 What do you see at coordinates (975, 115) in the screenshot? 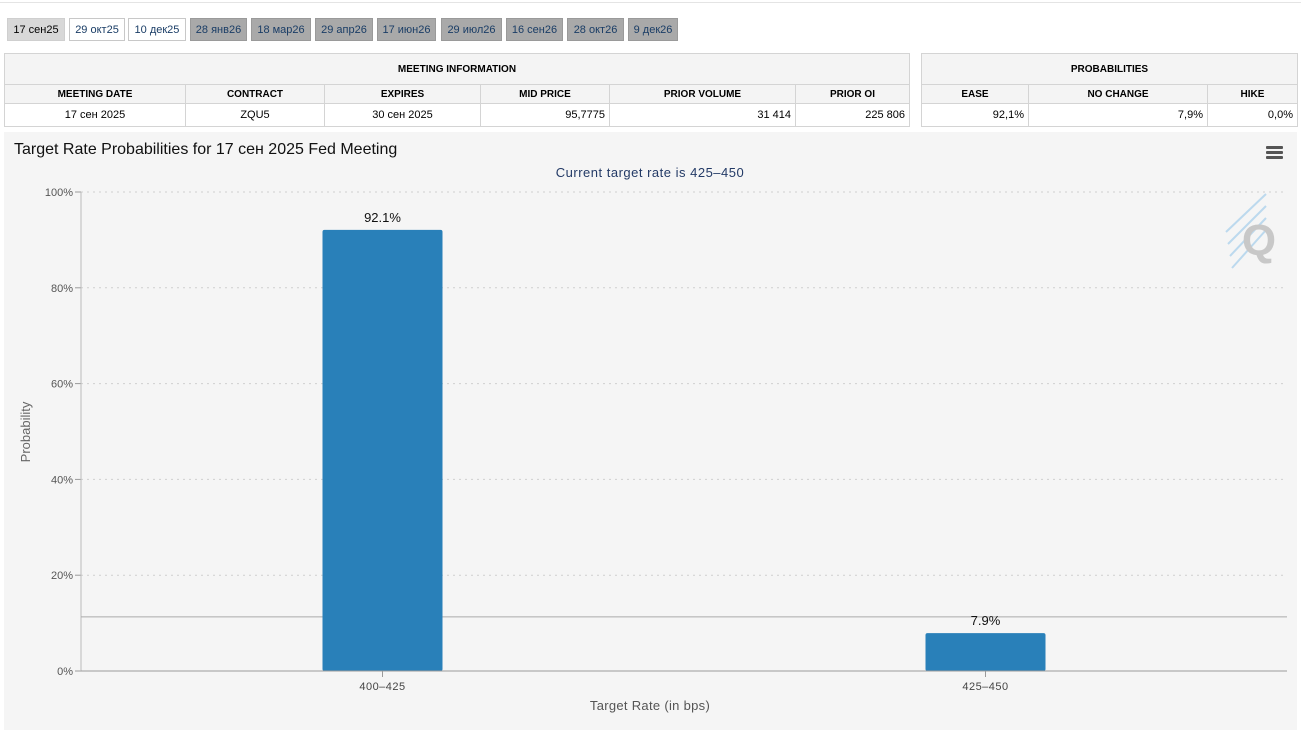
I see `ease-value: 92,1%` at bounding box center [975, 115].